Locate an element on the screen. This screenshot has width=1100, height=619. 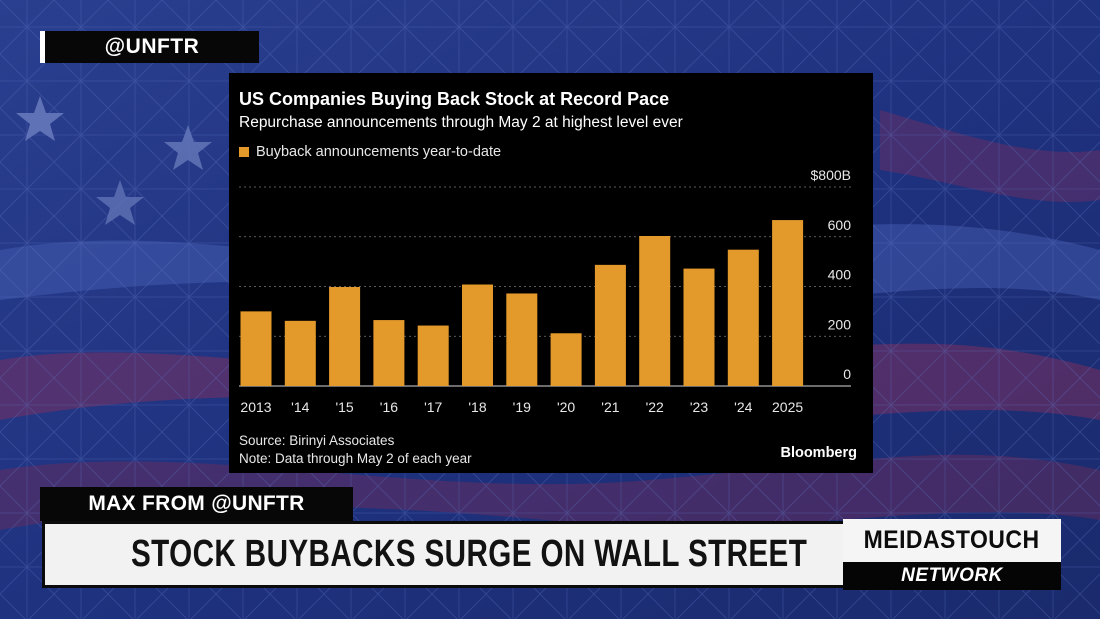
chart-note: Note: Data through May 2 of each year is located at coordinates (355, 458).